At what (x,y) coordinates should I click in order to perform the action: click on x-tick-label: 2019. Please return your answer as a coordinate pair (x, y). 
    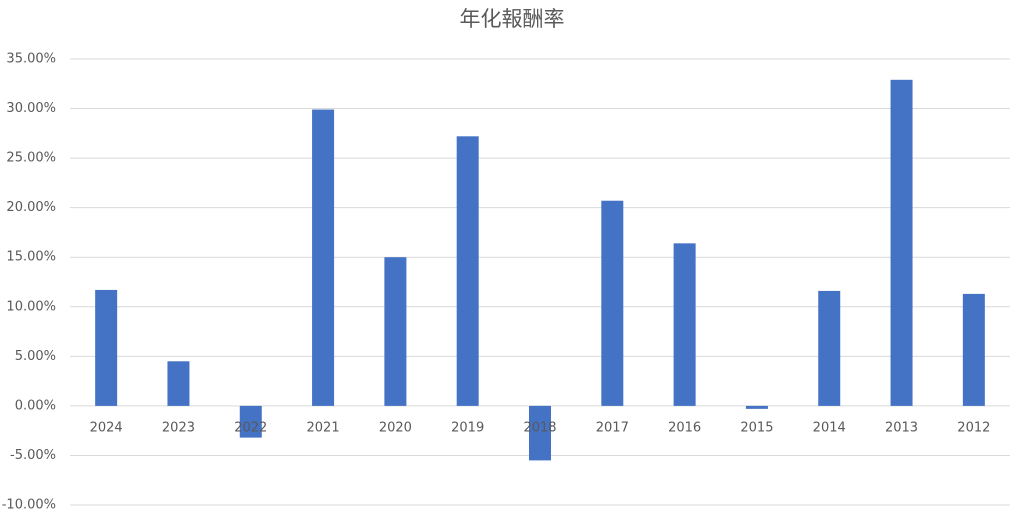
    Looking at the image, I should click on (467, 427).